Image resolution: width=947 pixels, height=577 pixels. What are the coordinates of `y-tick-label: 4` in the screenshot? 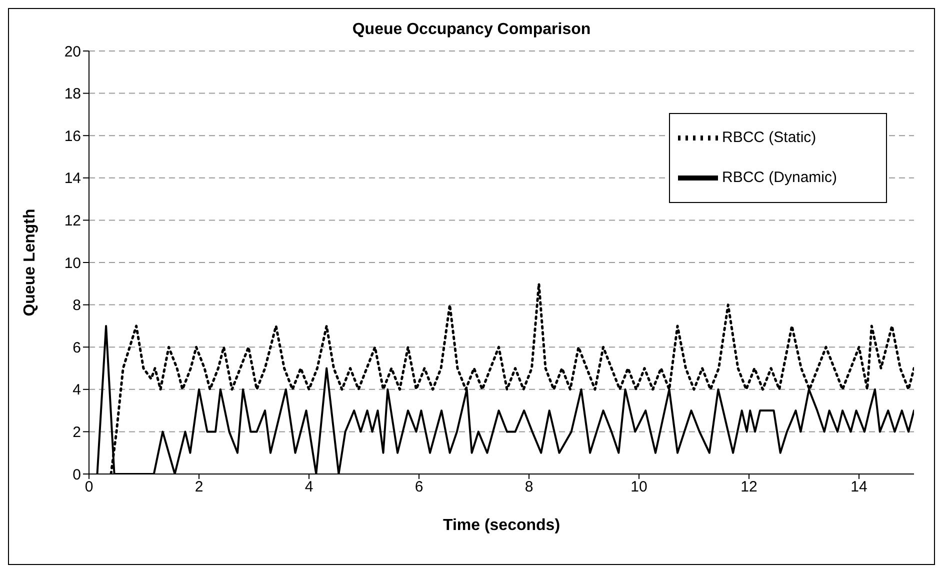 It's located at (76, 390).